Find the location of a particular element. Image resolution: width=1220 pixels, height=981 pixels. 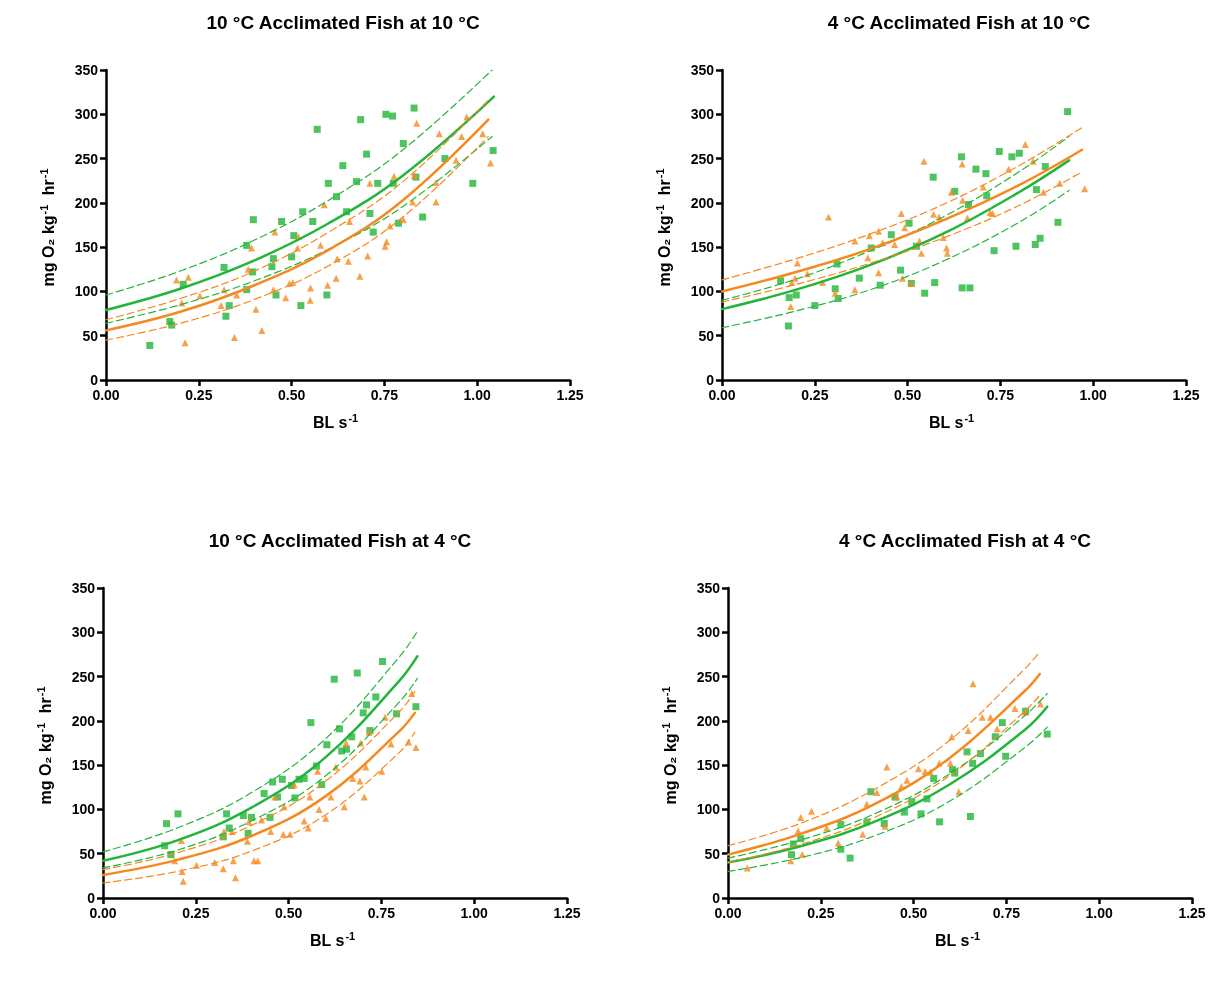

chart-title: 4 °C Acclimated Fish at 4 °C is located at coordinates (965, 540).